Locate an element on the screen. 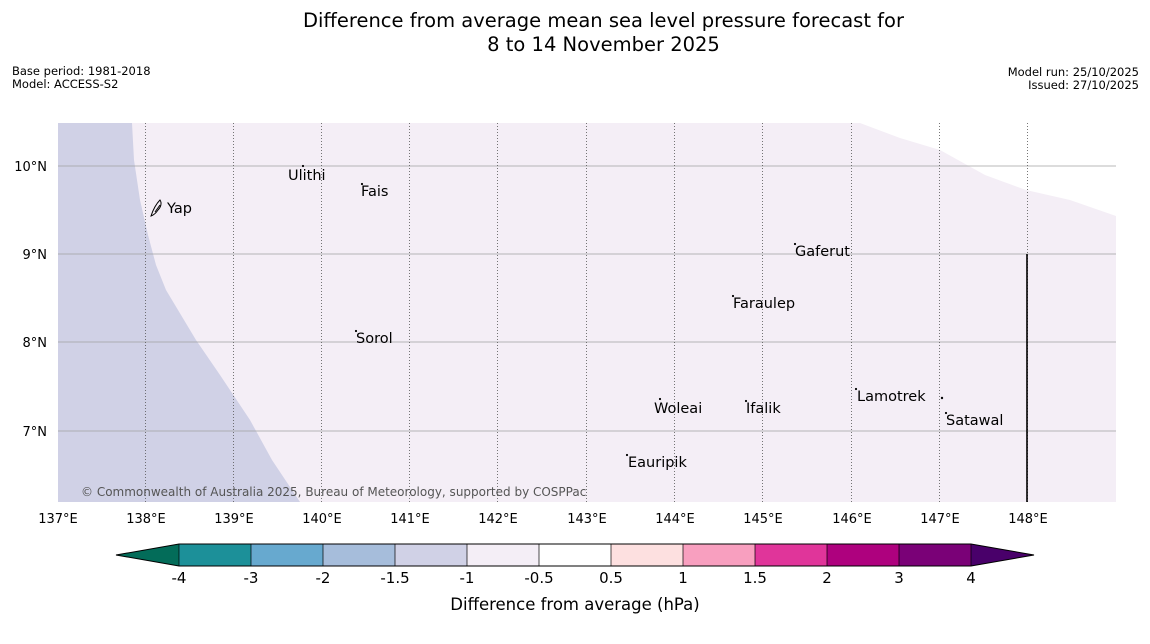 Image resolution: width=1150 pixels, height=644 pixels. meta-right: Model run: 25/10/2025 Issued: 27/10/2025 is located at coordinates (1073, 79).